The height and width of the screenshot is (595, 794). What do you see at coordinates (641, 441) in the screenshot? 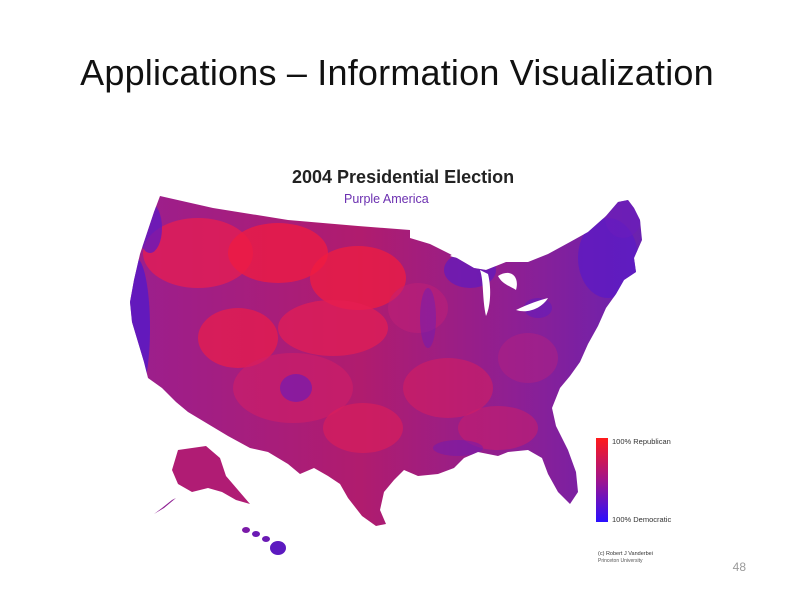
I see `legend-label-republican: 100% Republican` at bounding box center [641, 441].